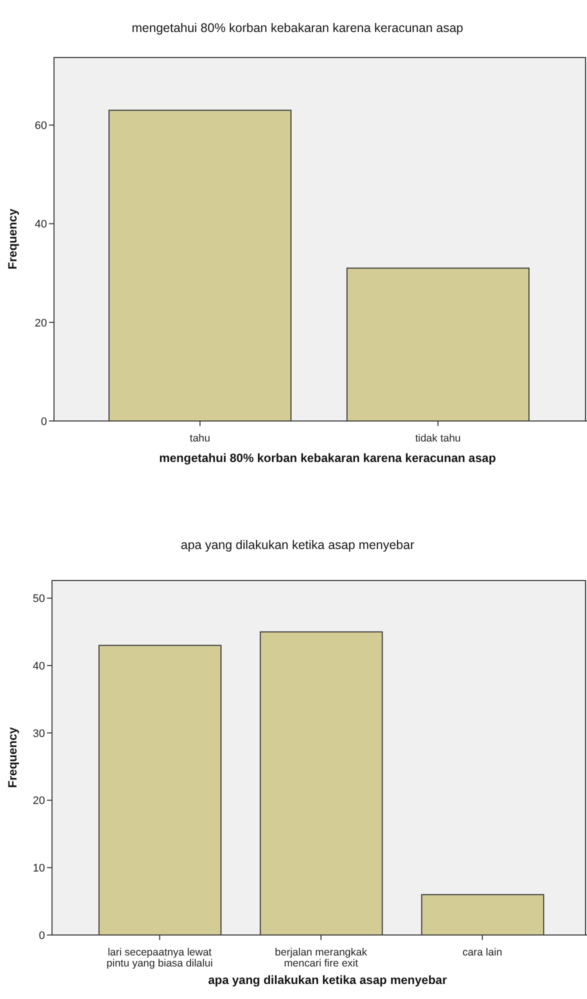 Image resolution: width=587 pixels, height=999 pixels. What do you see at coordinates (327, 458) in the screenshot?
I see `x-axis-title: mengetahui 80% korban kebakaran karena keracunan asap` at bounding box center [327, 458].